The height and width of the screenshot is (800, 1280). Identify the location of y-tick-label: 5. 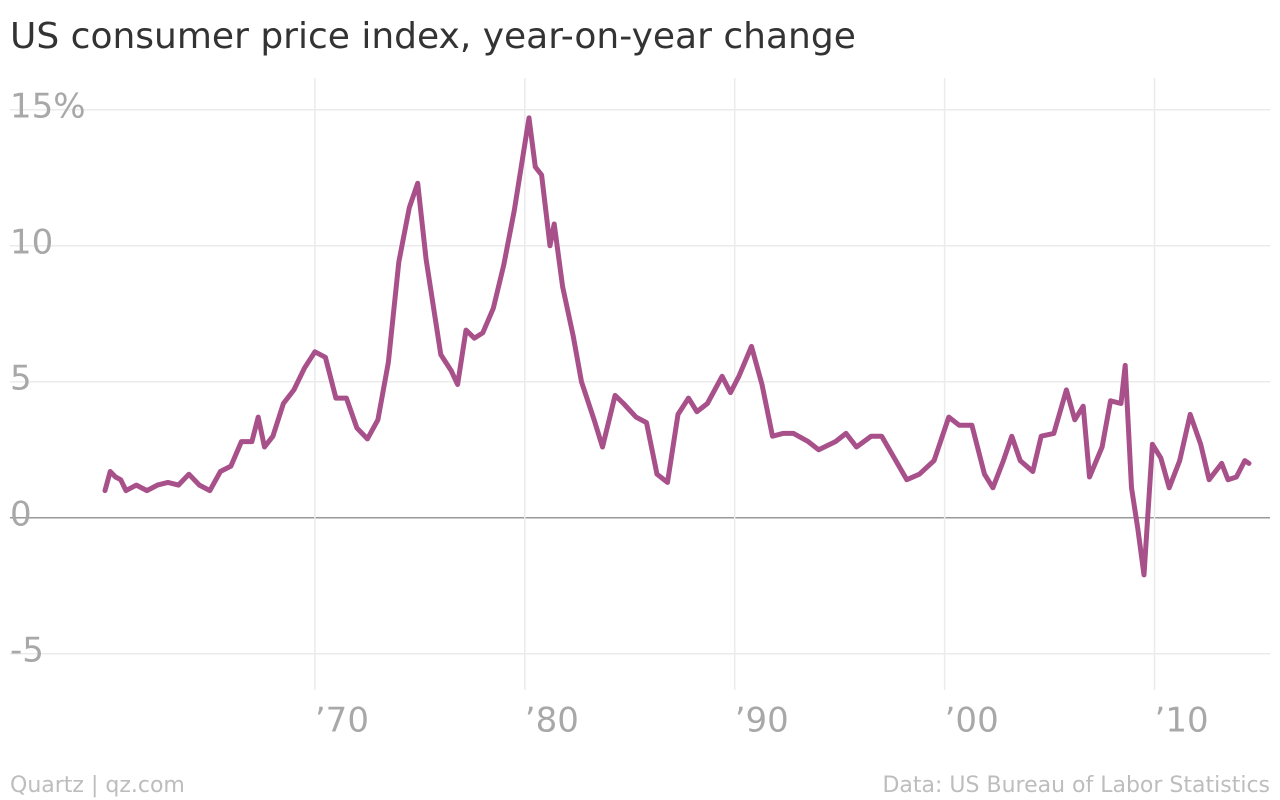
(21, 378).